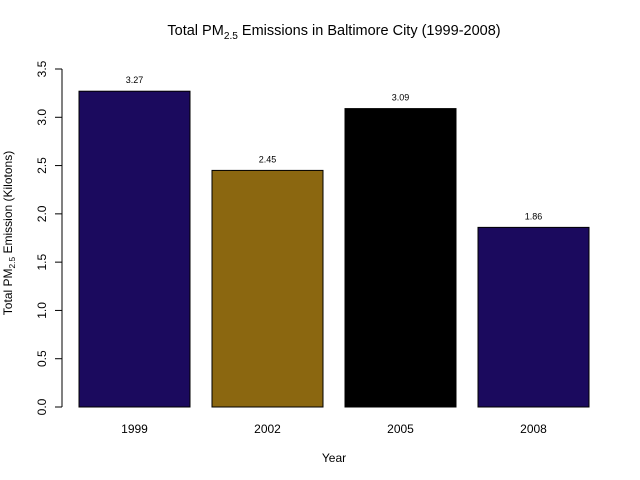  I want to click on bar-data-label: 1.86, so click(534, 216).